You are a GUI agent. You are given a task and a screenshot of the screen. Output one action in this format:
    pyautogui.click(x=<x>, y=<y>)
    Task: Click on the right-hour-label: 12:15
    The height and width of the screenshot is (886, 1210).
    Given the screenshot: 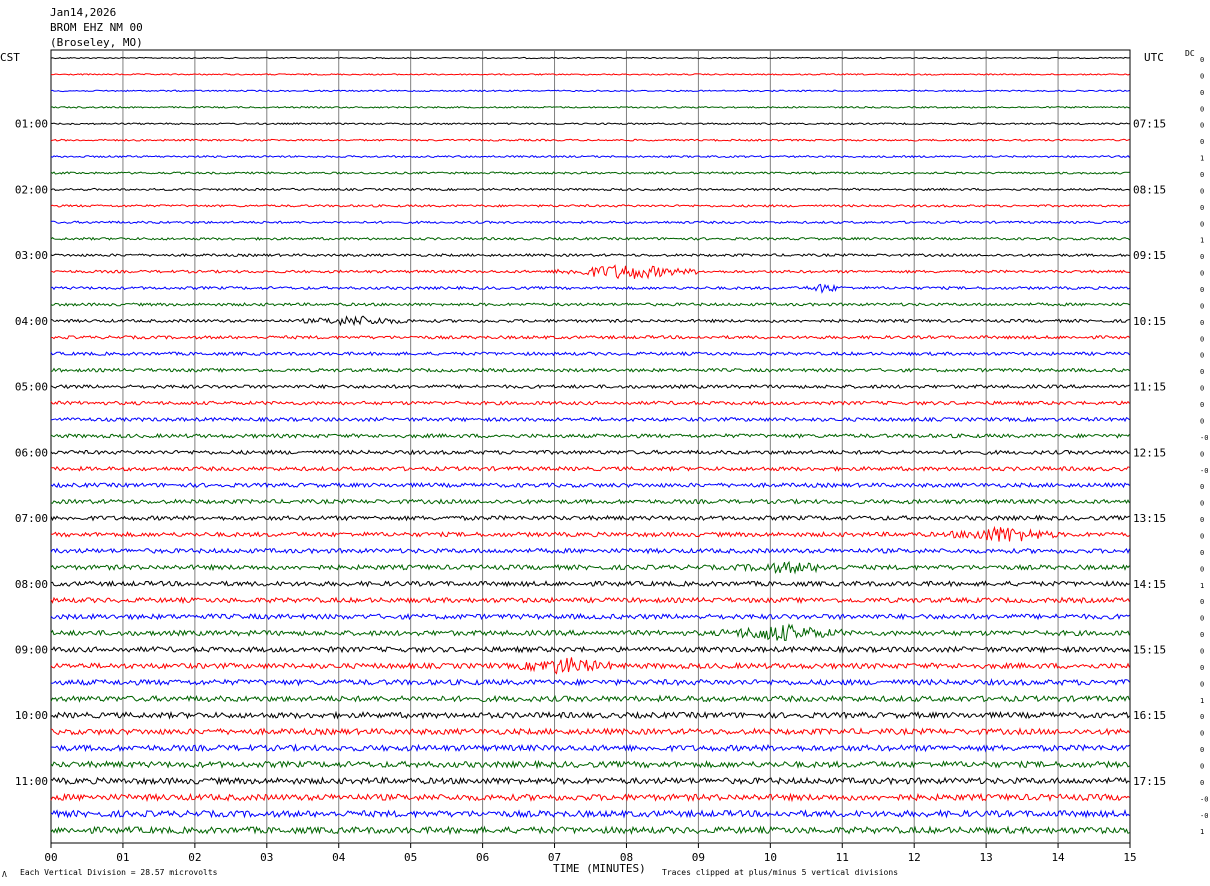 What is the action you would take?
    pyautogui.click(x=1149, y=452)
    